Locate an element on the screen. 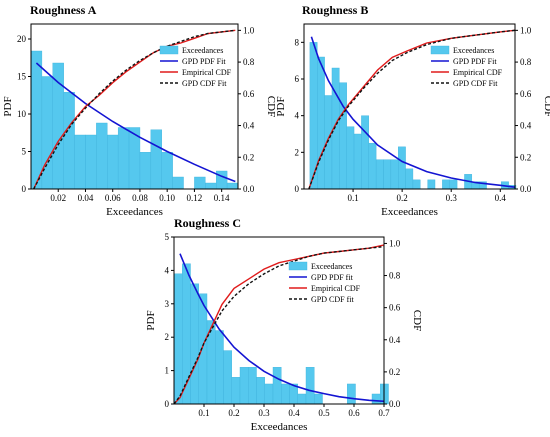  legend-label: GPD PDF Fit is located at coordinates (475, 61).